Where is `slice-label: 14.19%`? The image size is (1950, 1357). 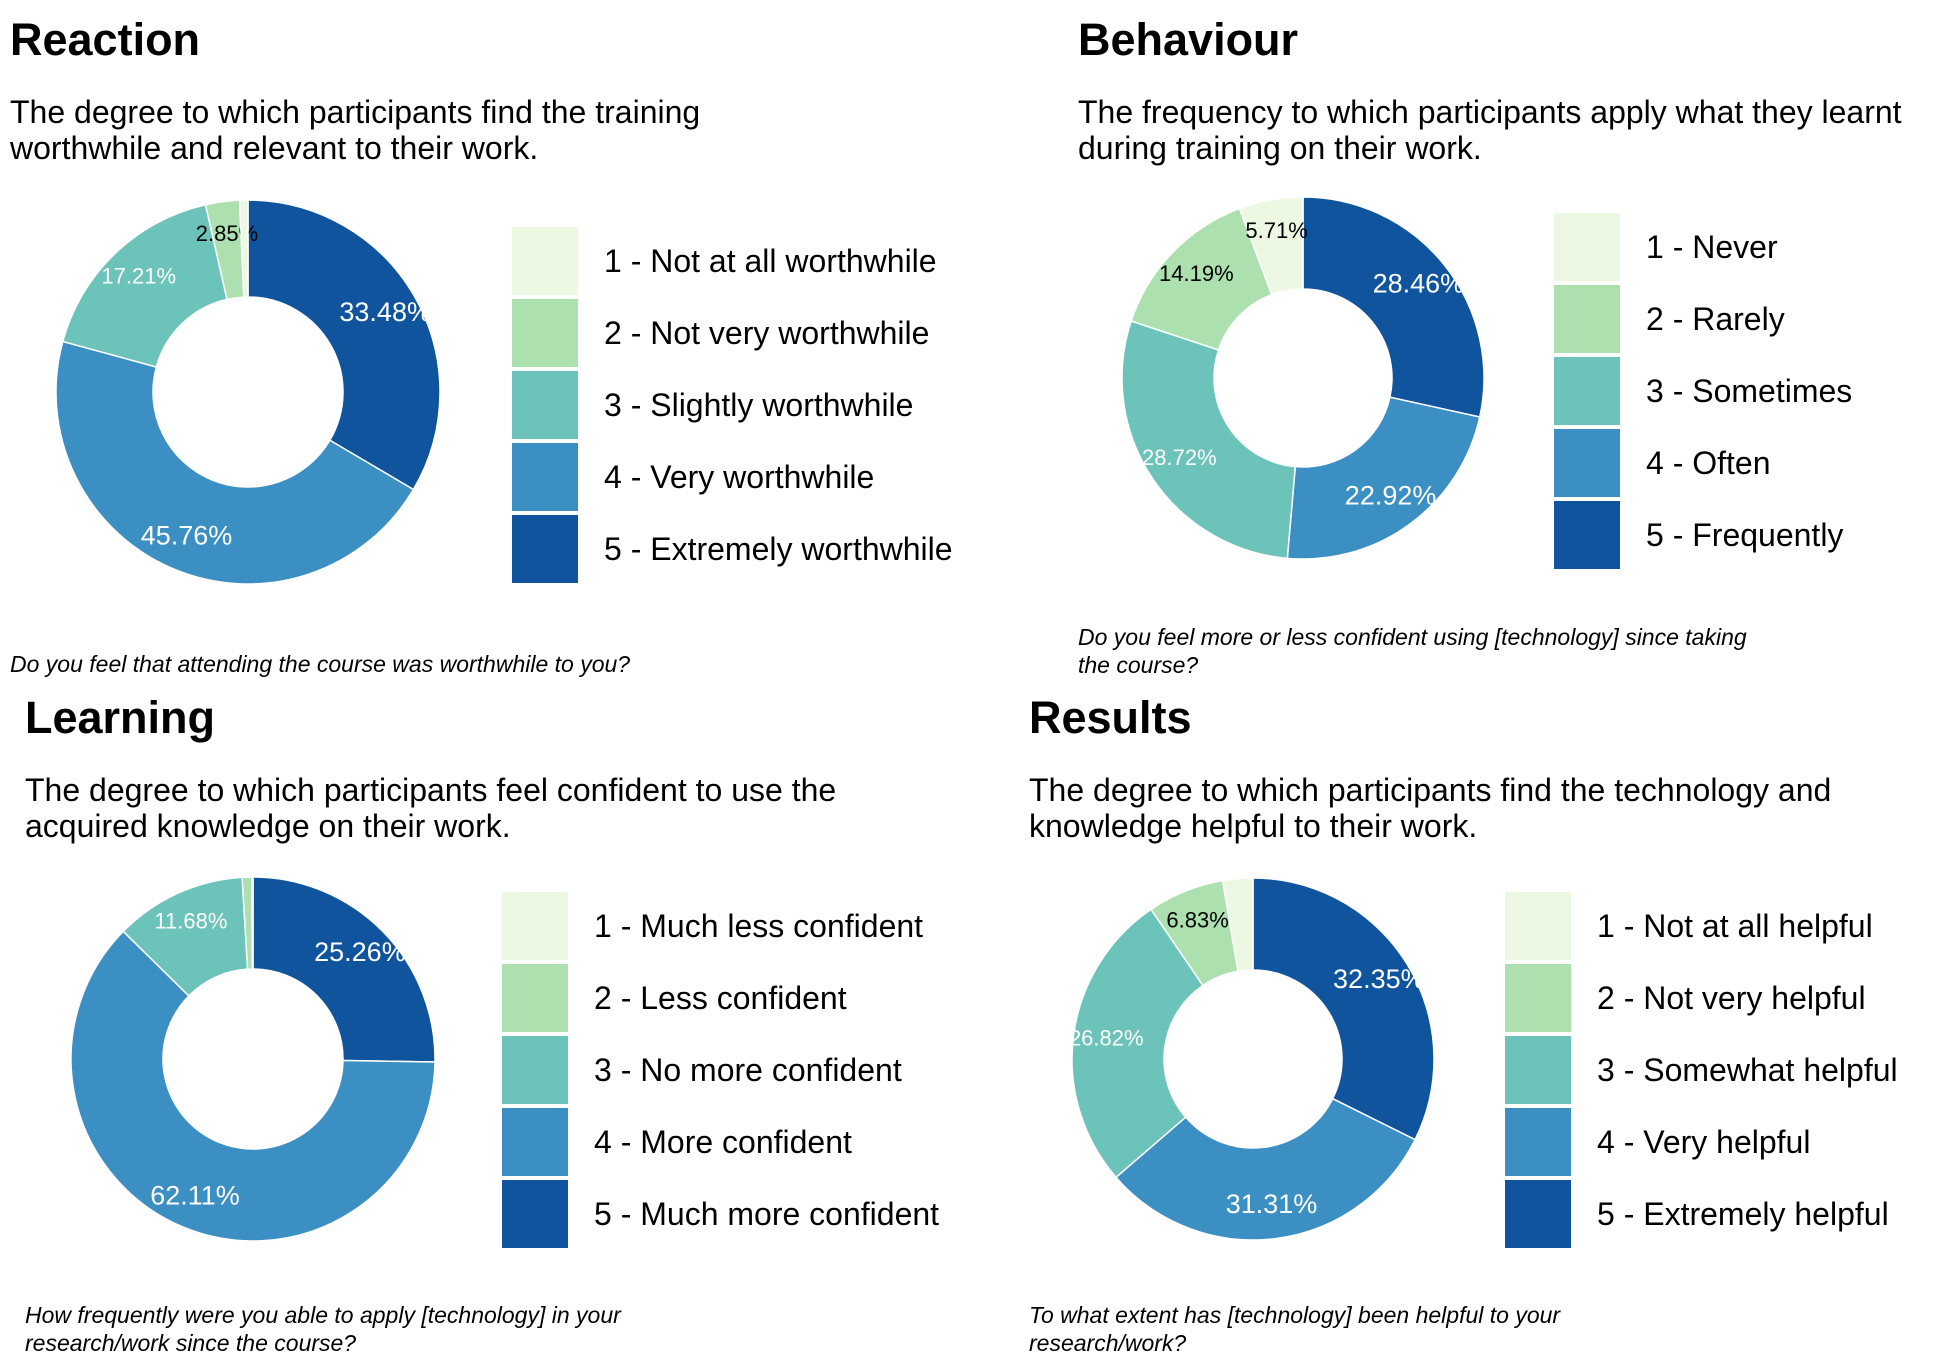
slice-label: 14.19% is located at coordinates (1196, 273).